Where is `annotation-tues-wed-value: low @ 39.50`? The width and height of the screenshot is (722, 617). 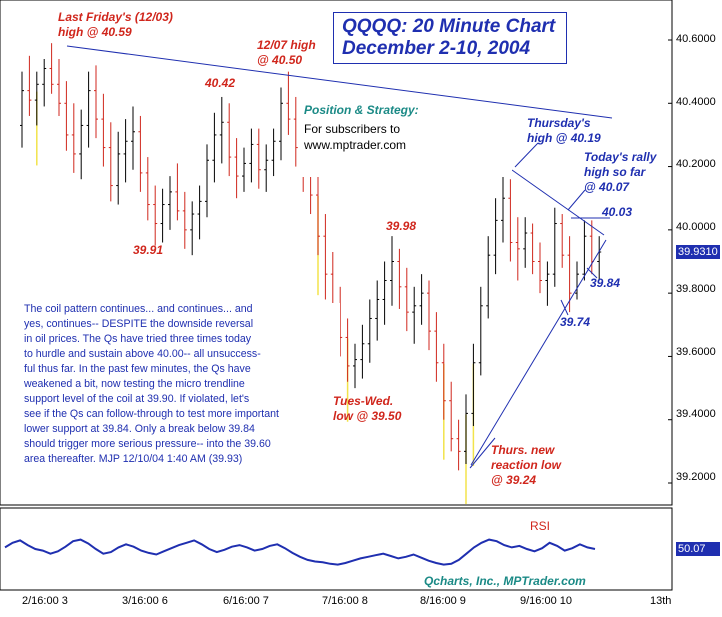
annotation-tues-wed-value: low @ 39.50 is located at coordinates (367, 416).